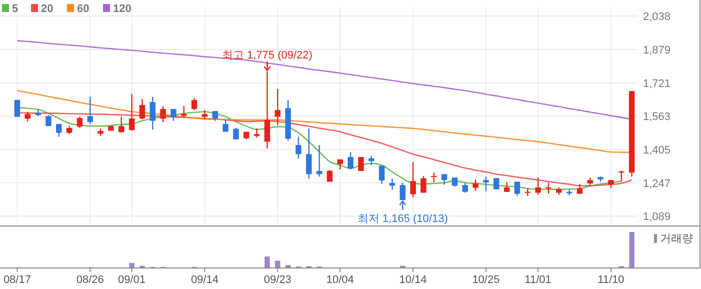  Describe the element at coordinates (486, 280) in the screenshot. I see `x-tick-label: 10/25` at that location.